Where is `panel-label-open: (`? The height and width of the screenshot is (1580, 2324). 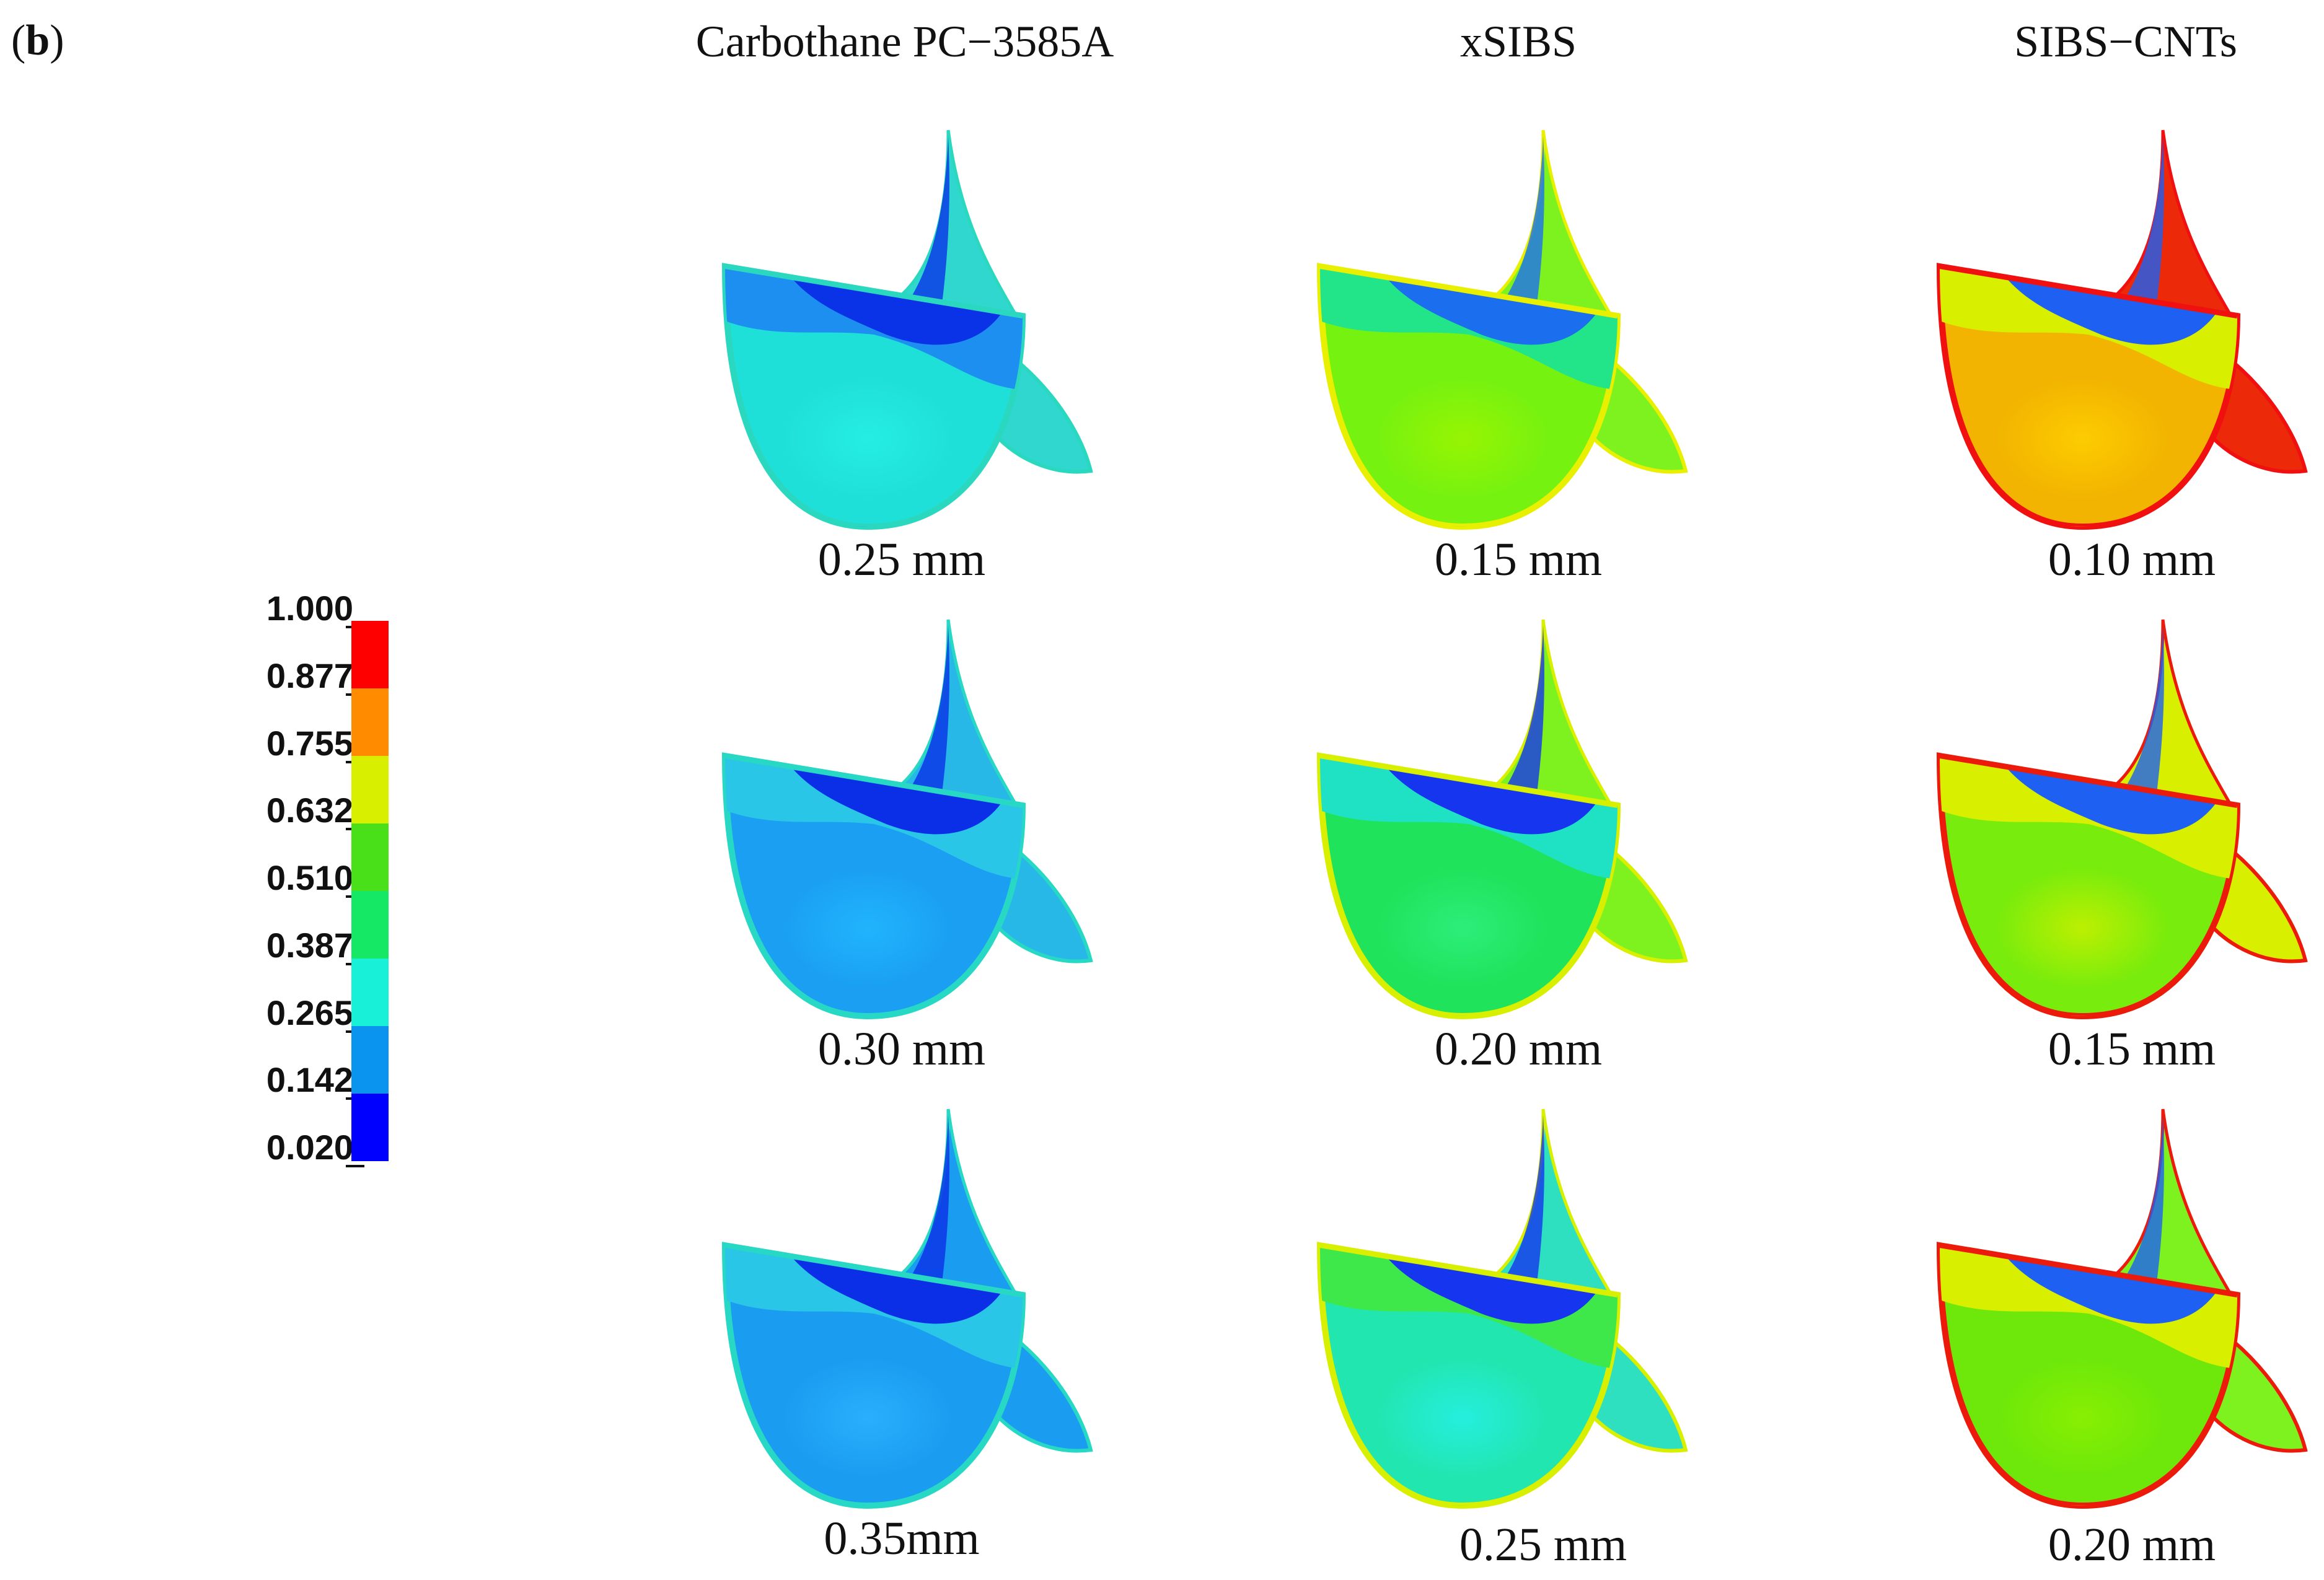 panel-label-open: ( is located at coordinates (18, 40).